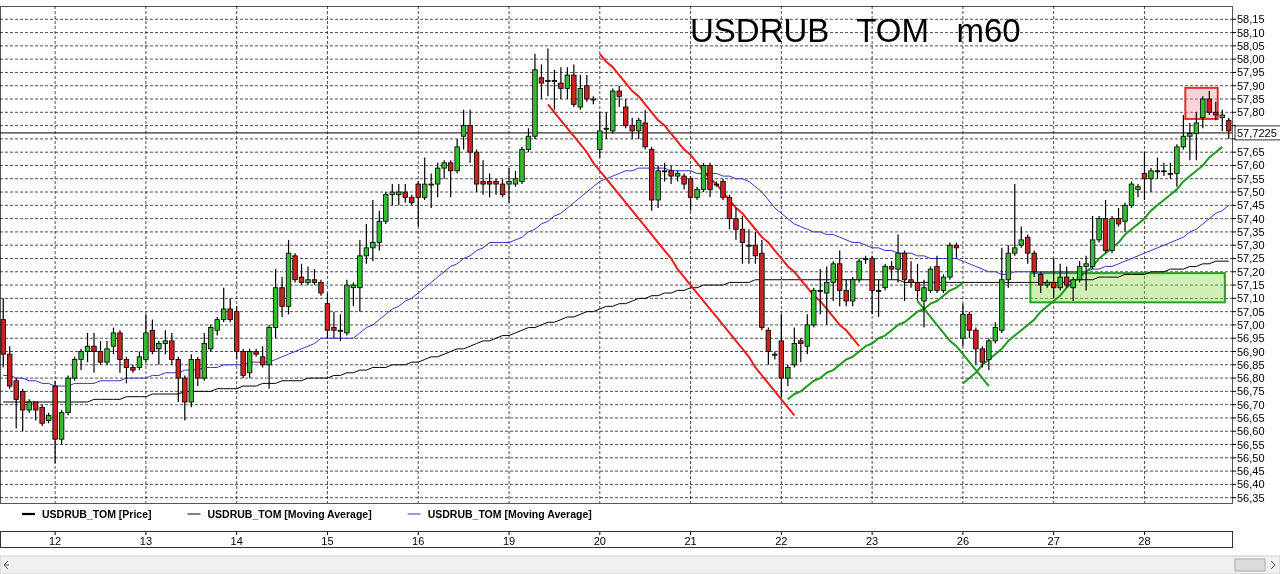  What do you see at coordinates (599, 541) in the screenshot?
I see `x-tick-label: 20` at bounding box center [599, 541].